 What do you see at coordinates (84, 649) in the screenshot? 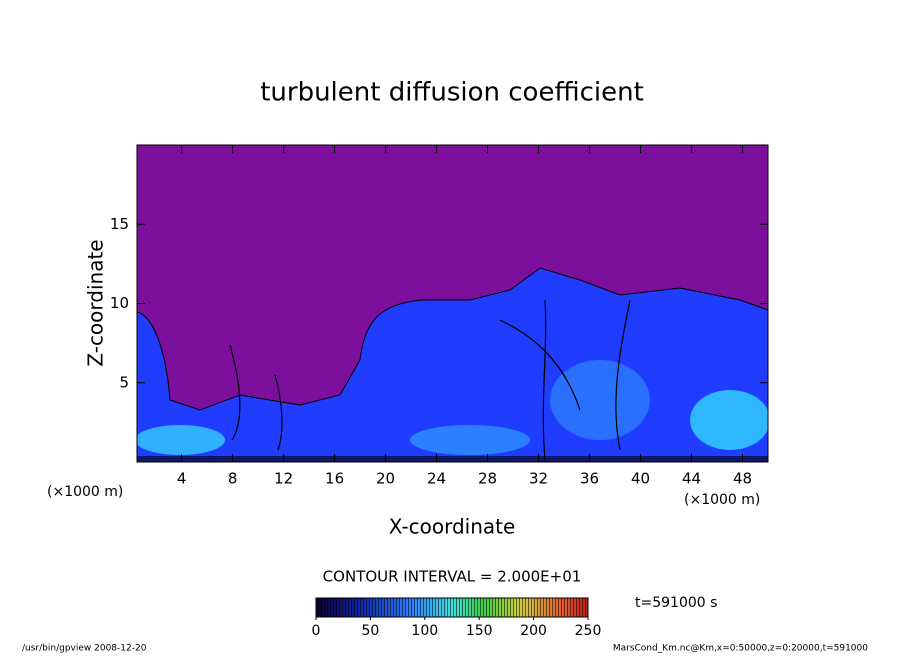
I see `footer-left: /usr/bin/gpview 2008-12-20` at bounding box center [84, 649].